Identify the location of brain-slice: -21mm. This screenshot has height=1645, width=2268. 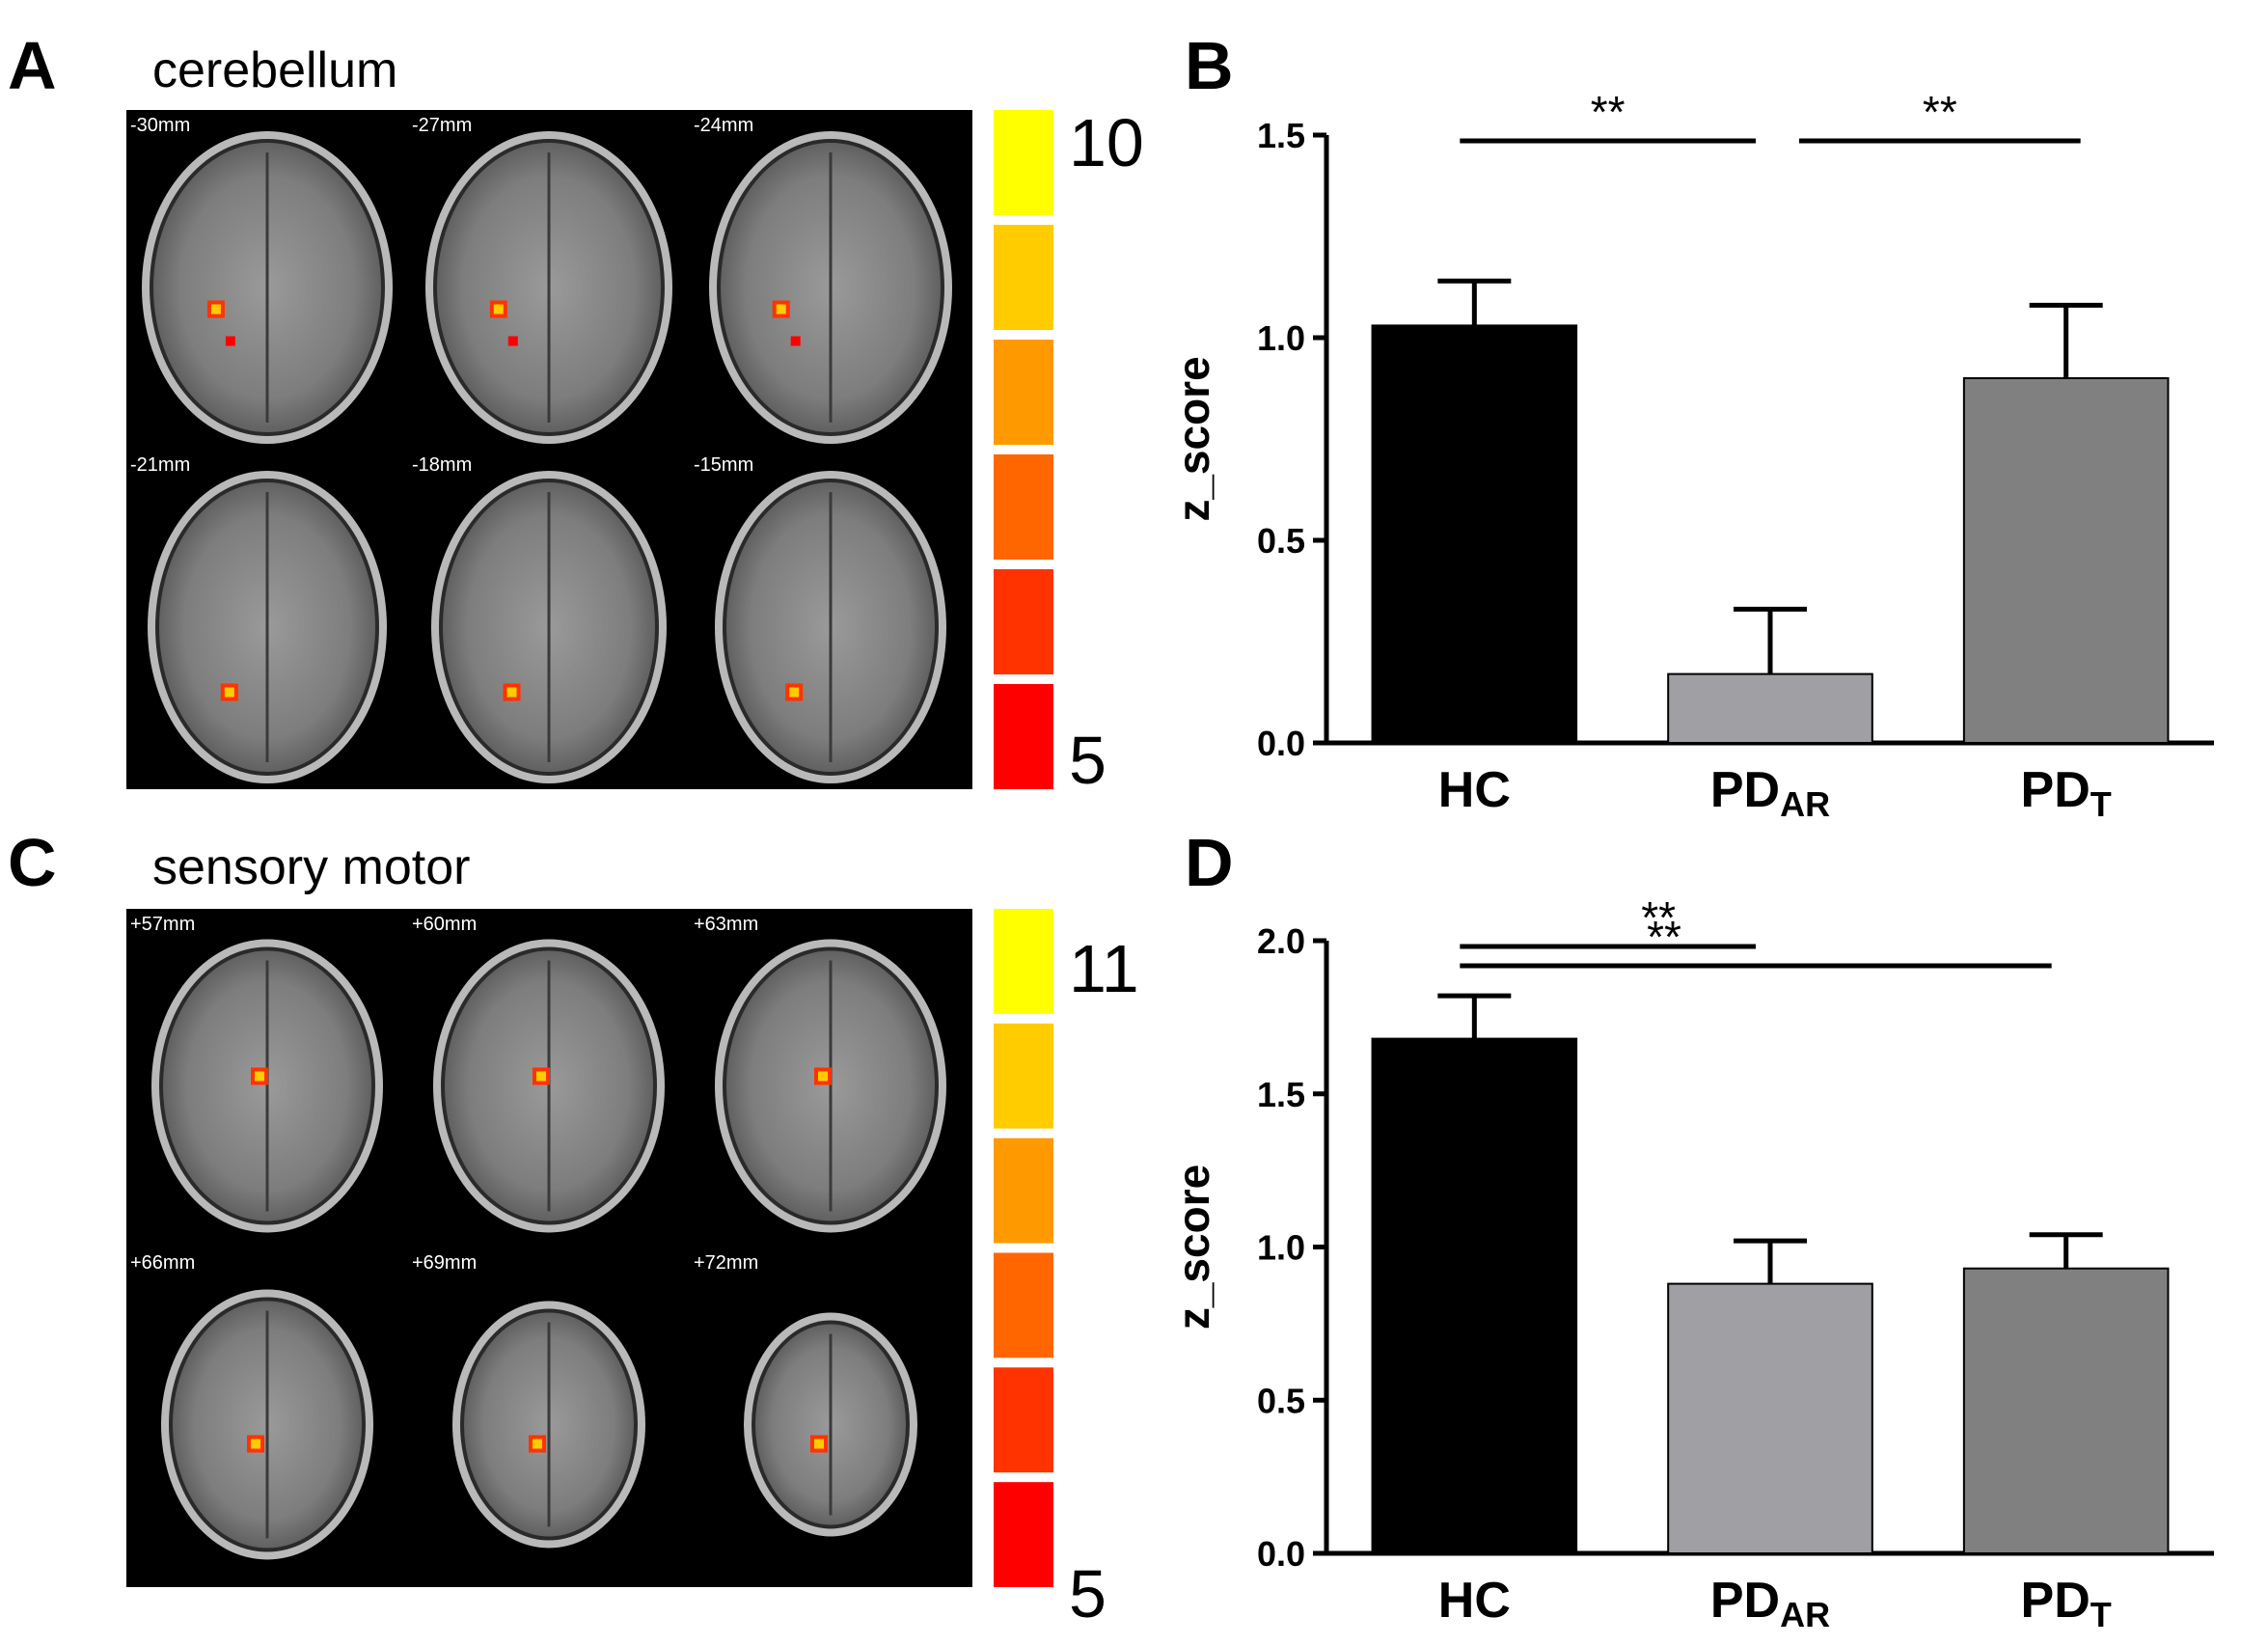
(259, 618).